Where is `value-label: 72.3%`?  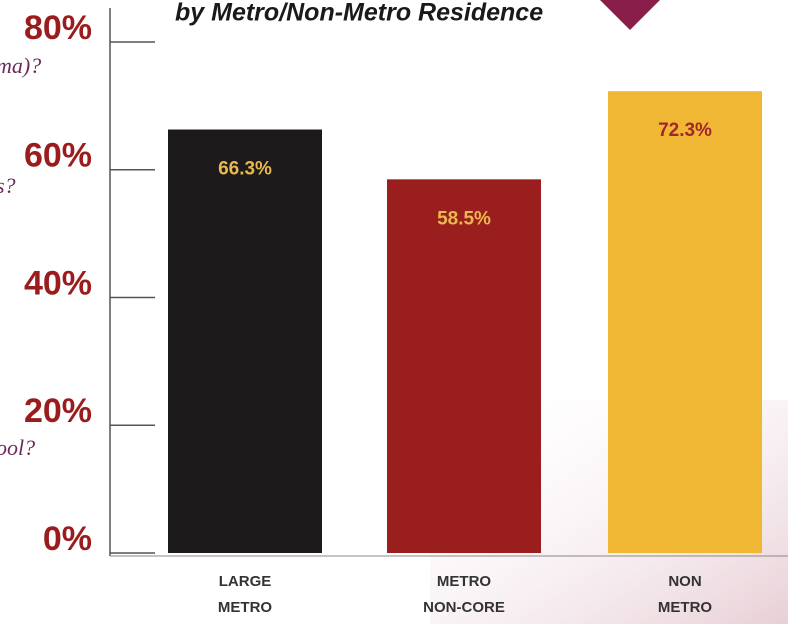
value-label: 72.3% is located at coordinates (685, 130).